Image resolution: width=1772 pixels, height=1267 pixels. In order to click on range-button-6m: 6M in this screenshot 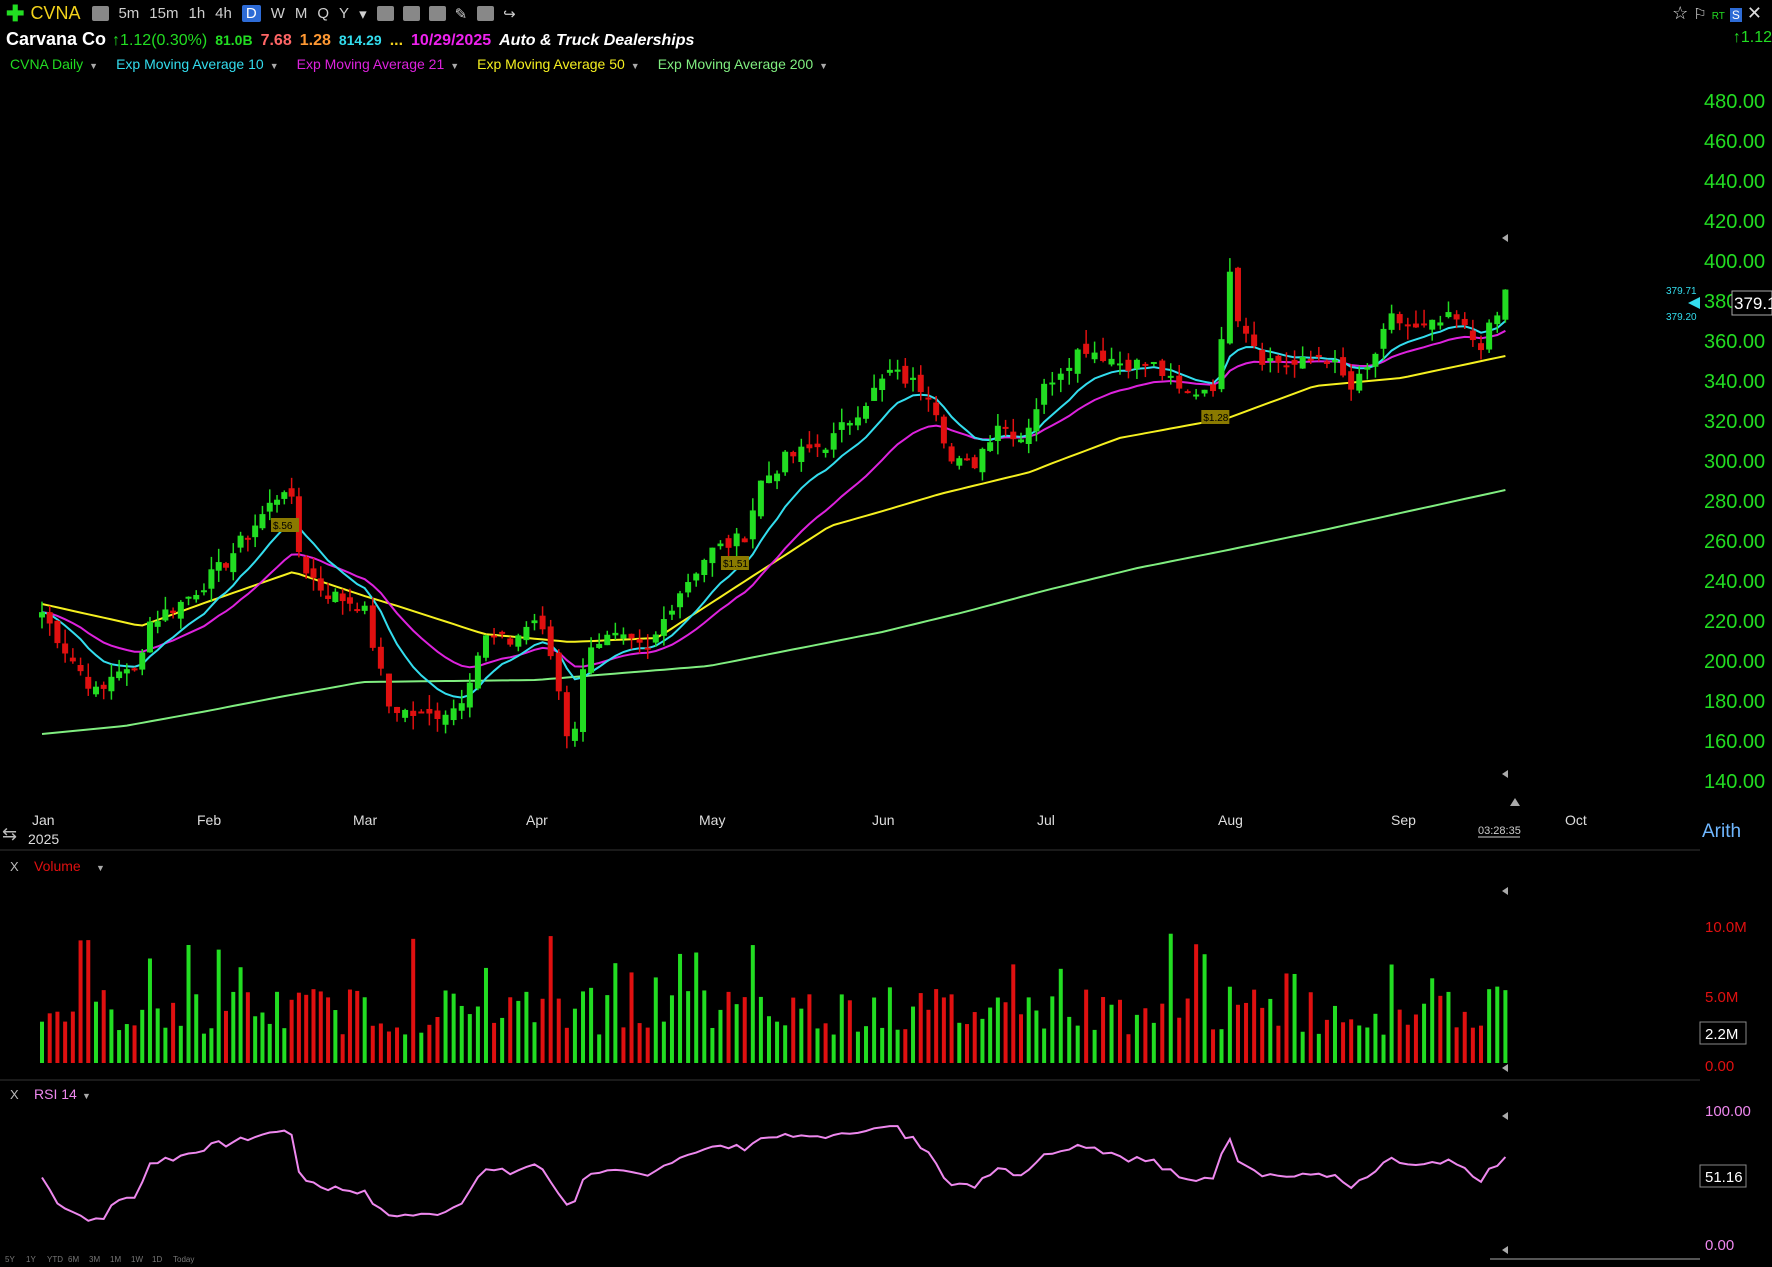, I will do `click(73, 1259)`.